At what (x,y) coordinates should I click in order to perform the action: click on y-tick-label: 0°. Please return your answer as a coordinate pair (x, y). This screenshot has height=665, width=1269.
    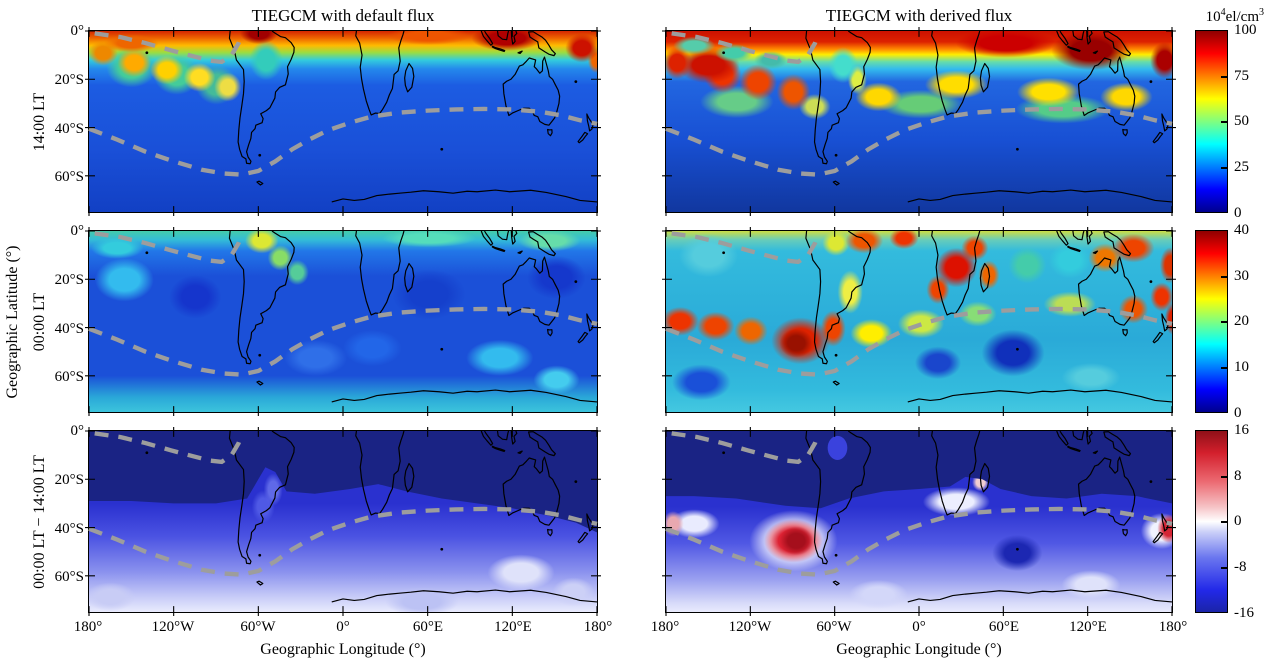
    Looking at the image, I should click on (77, 431).